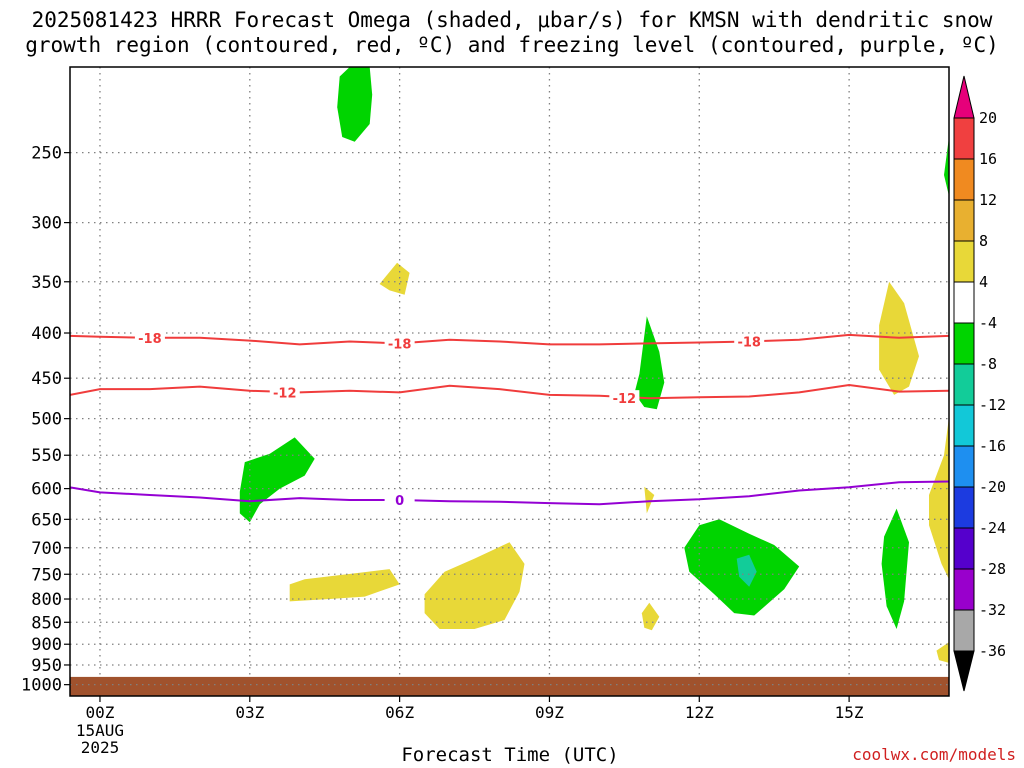  I want to click on y-tick-label-550: 550, so click(46, 456).